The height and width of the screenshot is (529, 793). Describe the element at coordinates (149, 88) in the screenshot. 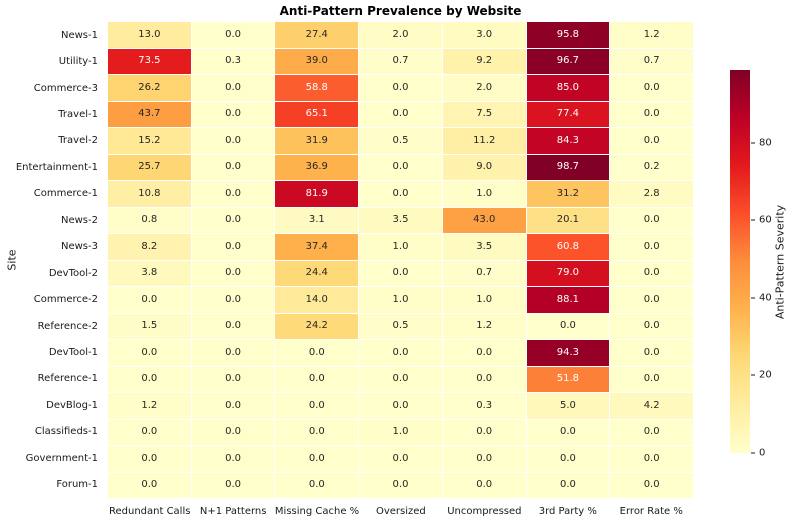

I see `heatmap-cell: 26.2` at that location.